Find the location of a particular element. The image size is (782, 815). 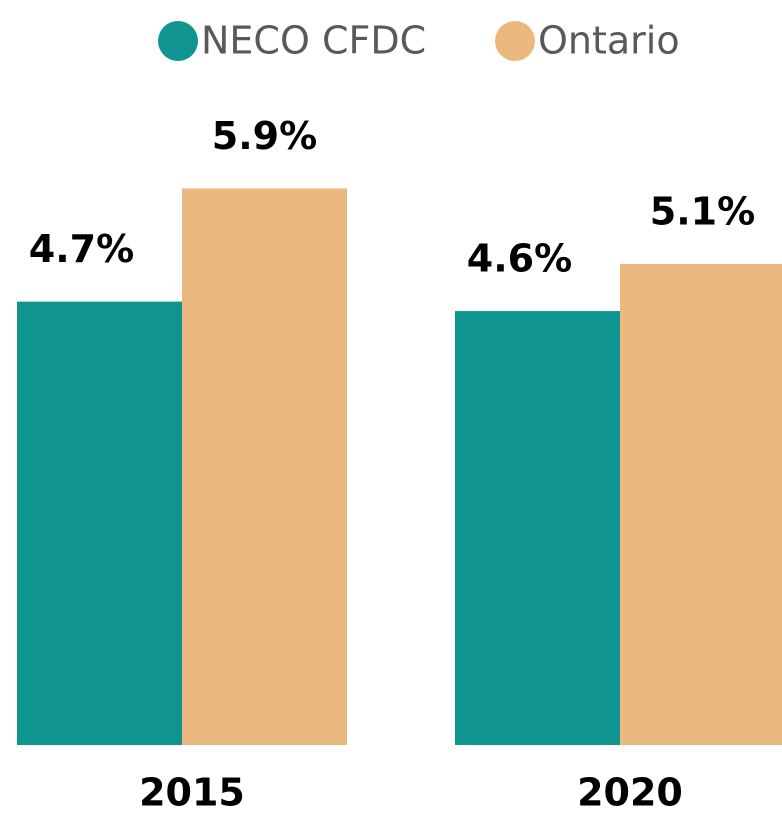

x-tick-label: 2015 is located at coordinates (192, 793).